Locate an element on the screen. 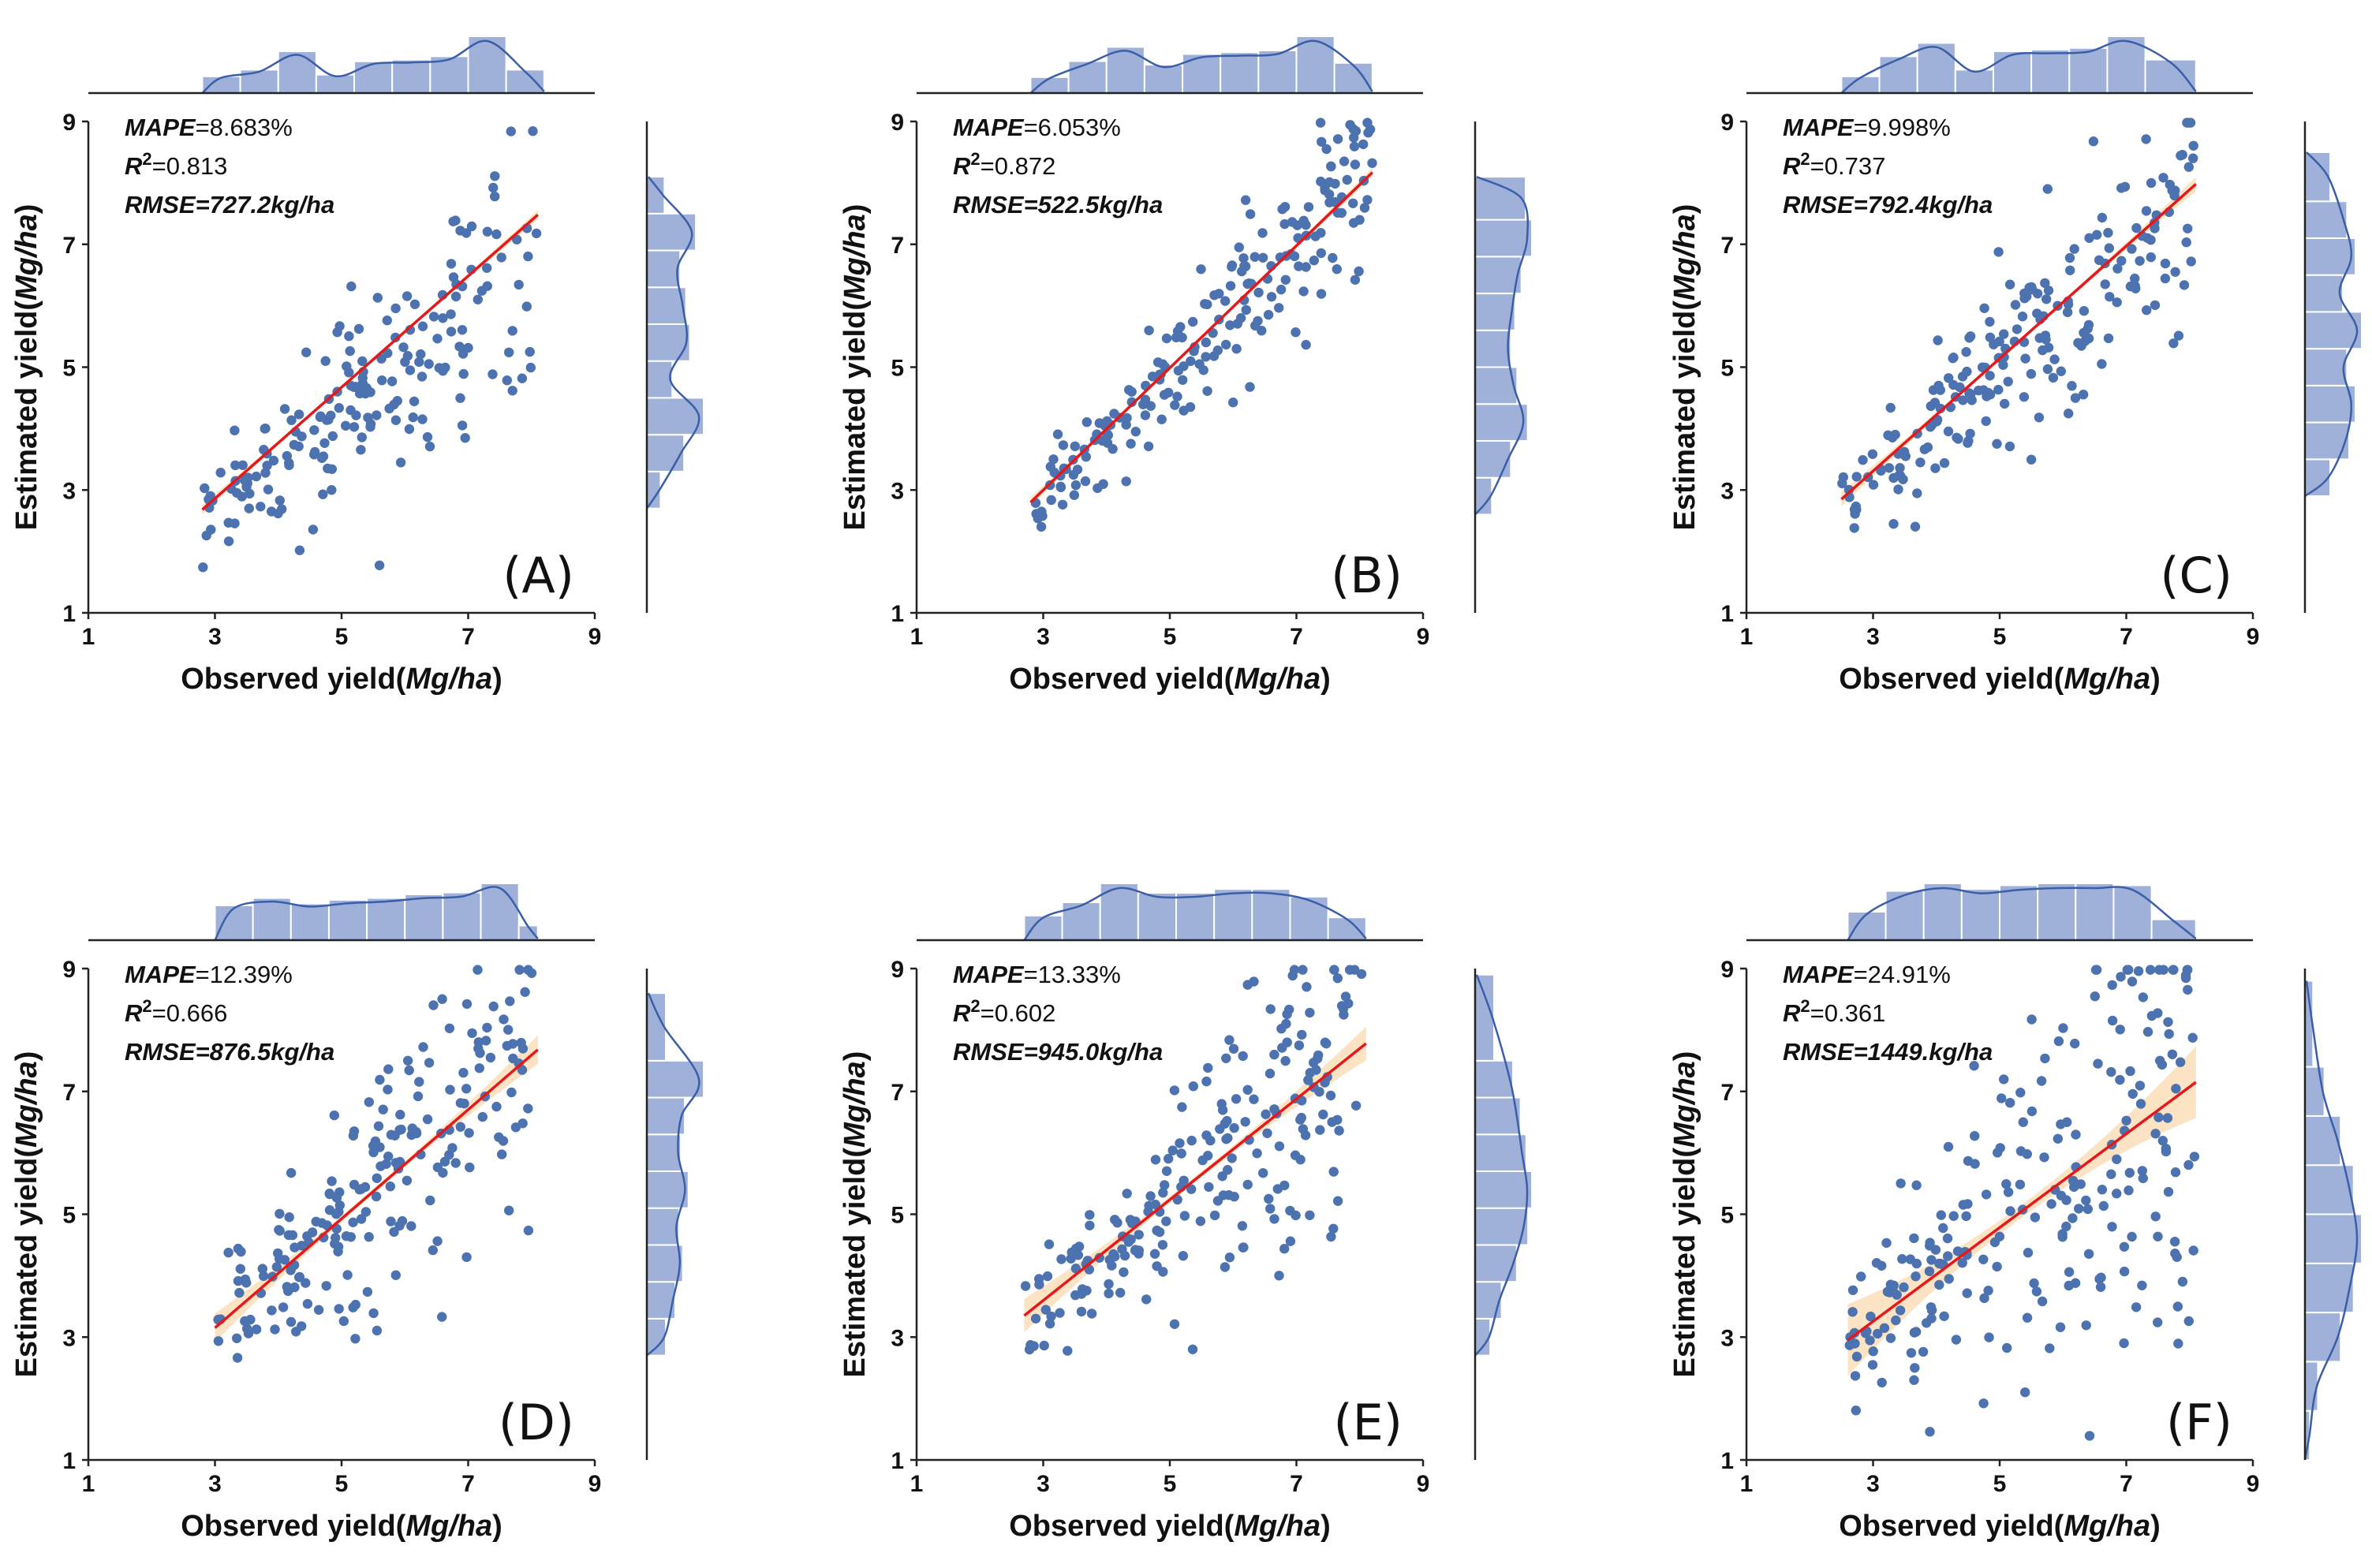 The height and width of the screenshot is (1568, 2372). metric-mape-value: =9.998% is located at coordinates (1902, 127).